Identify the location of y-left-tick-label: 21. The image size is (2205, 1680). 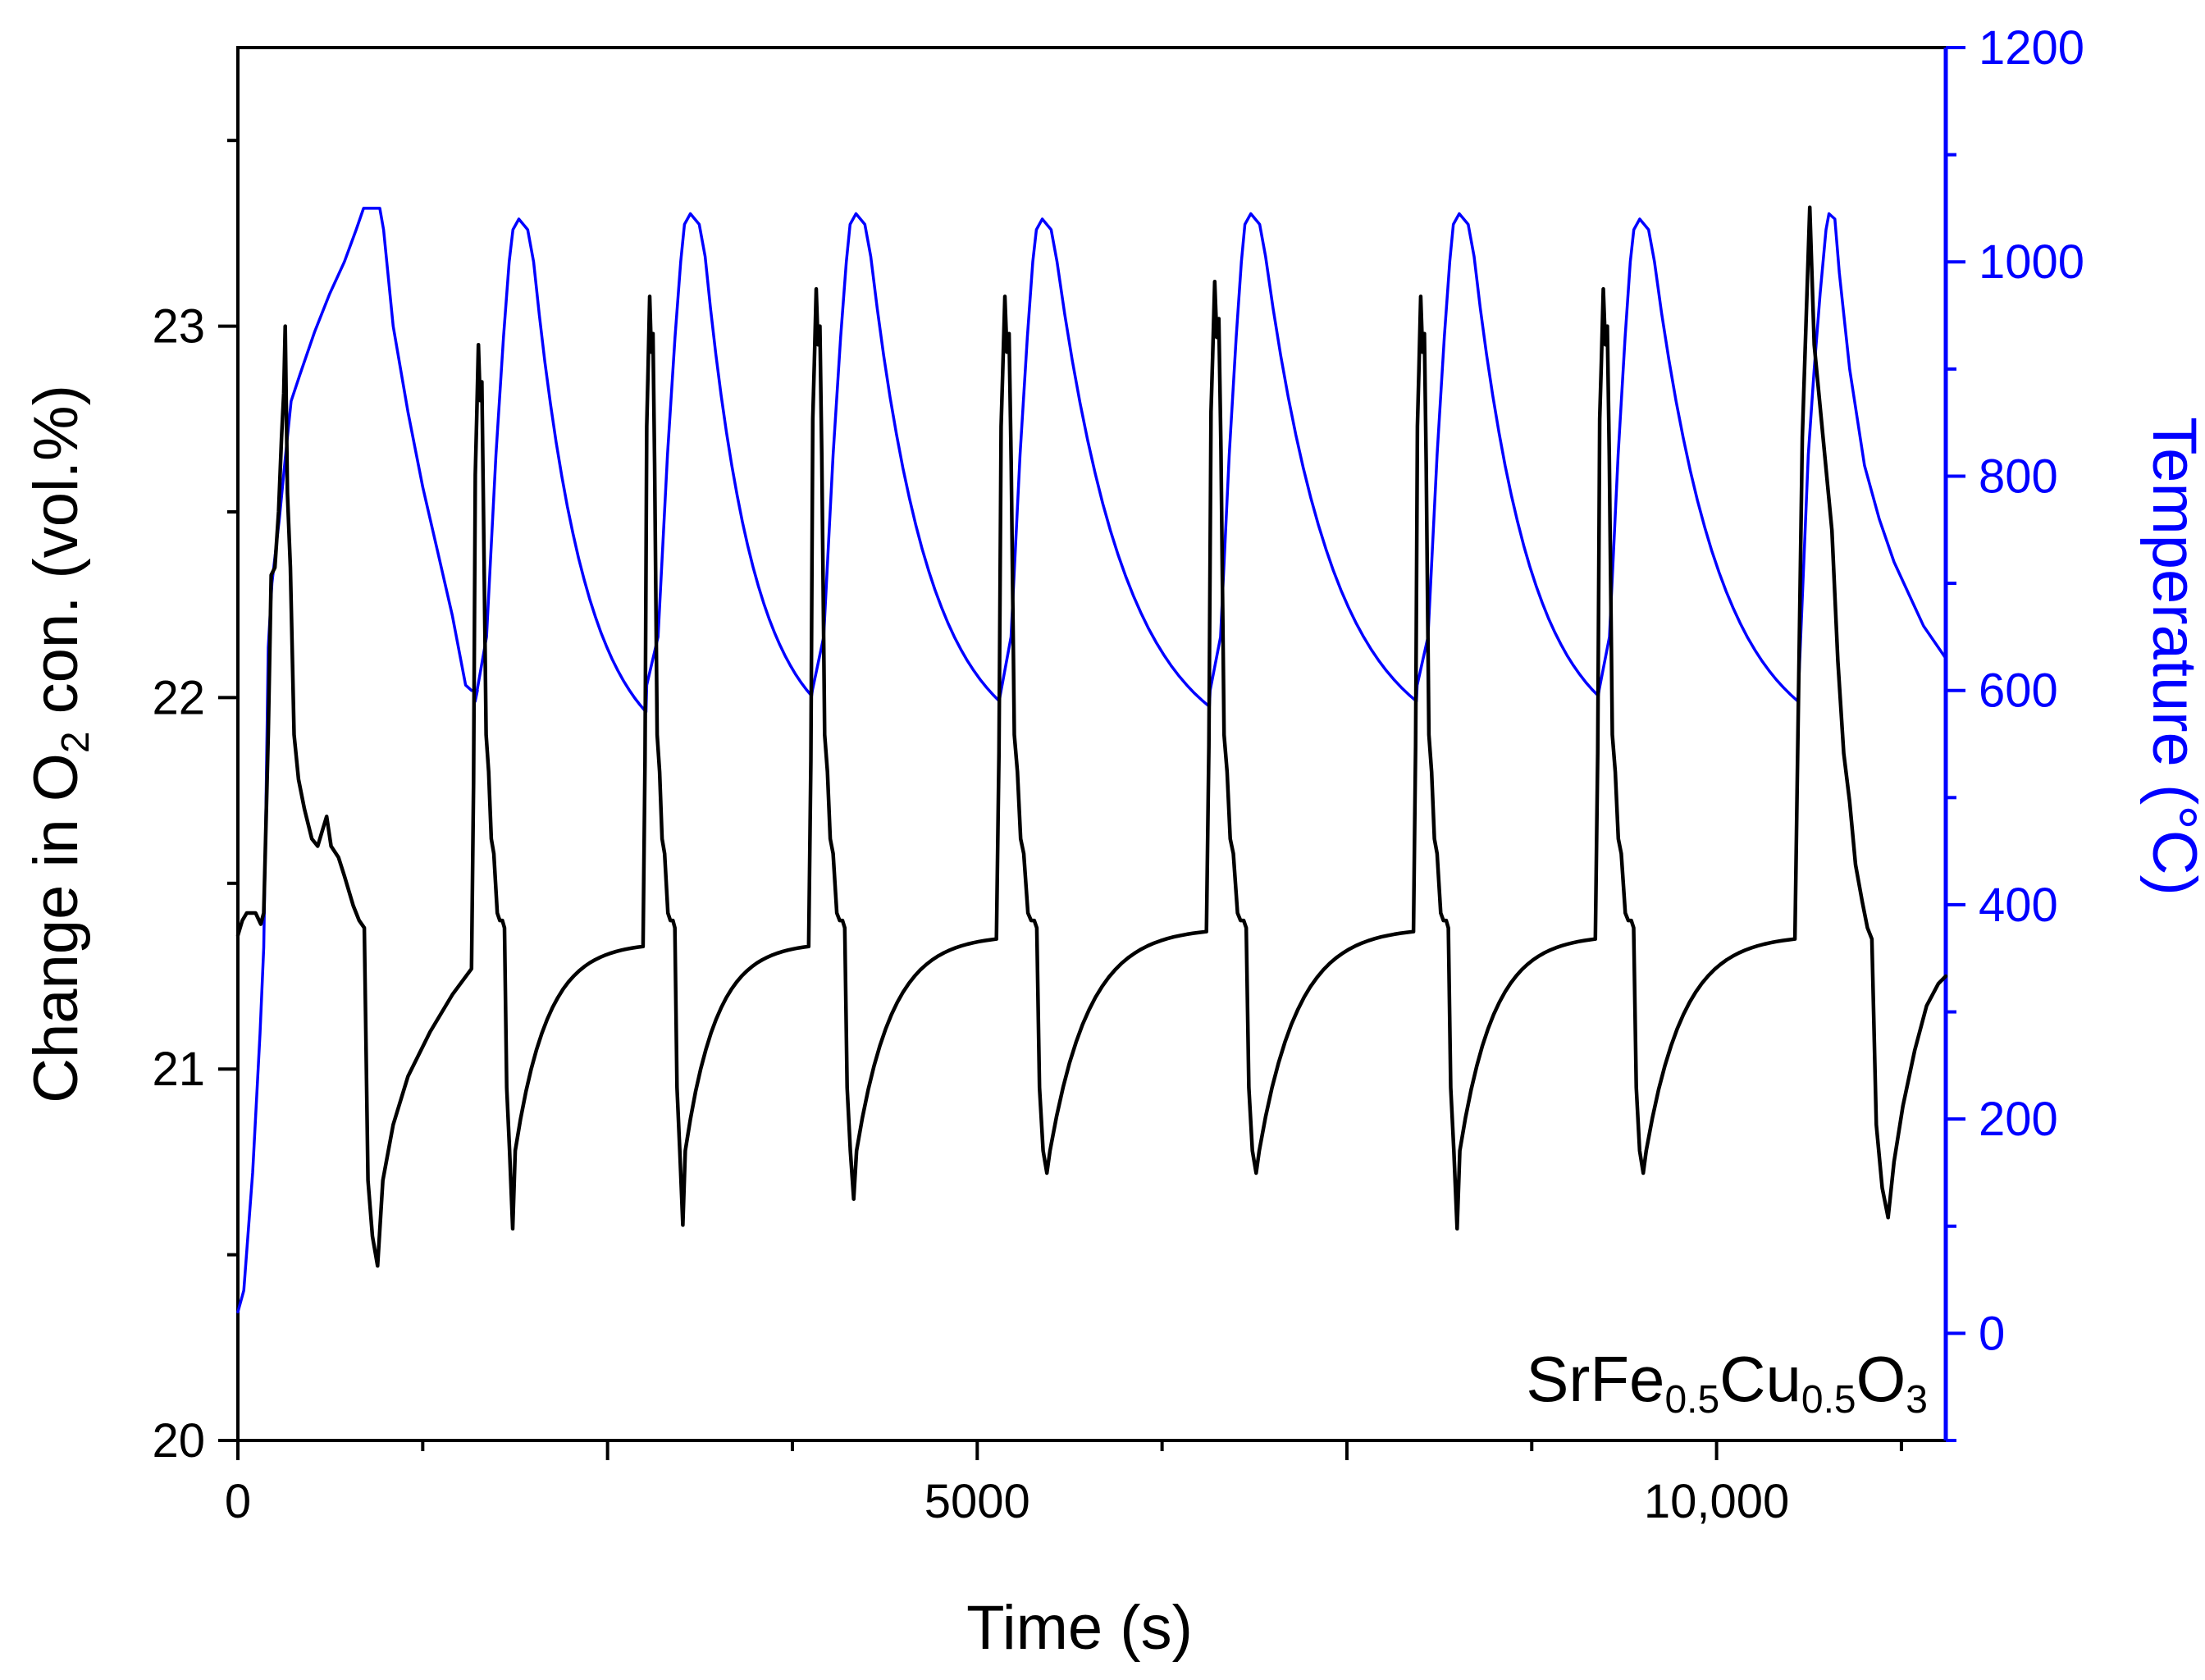
(179, 1070).